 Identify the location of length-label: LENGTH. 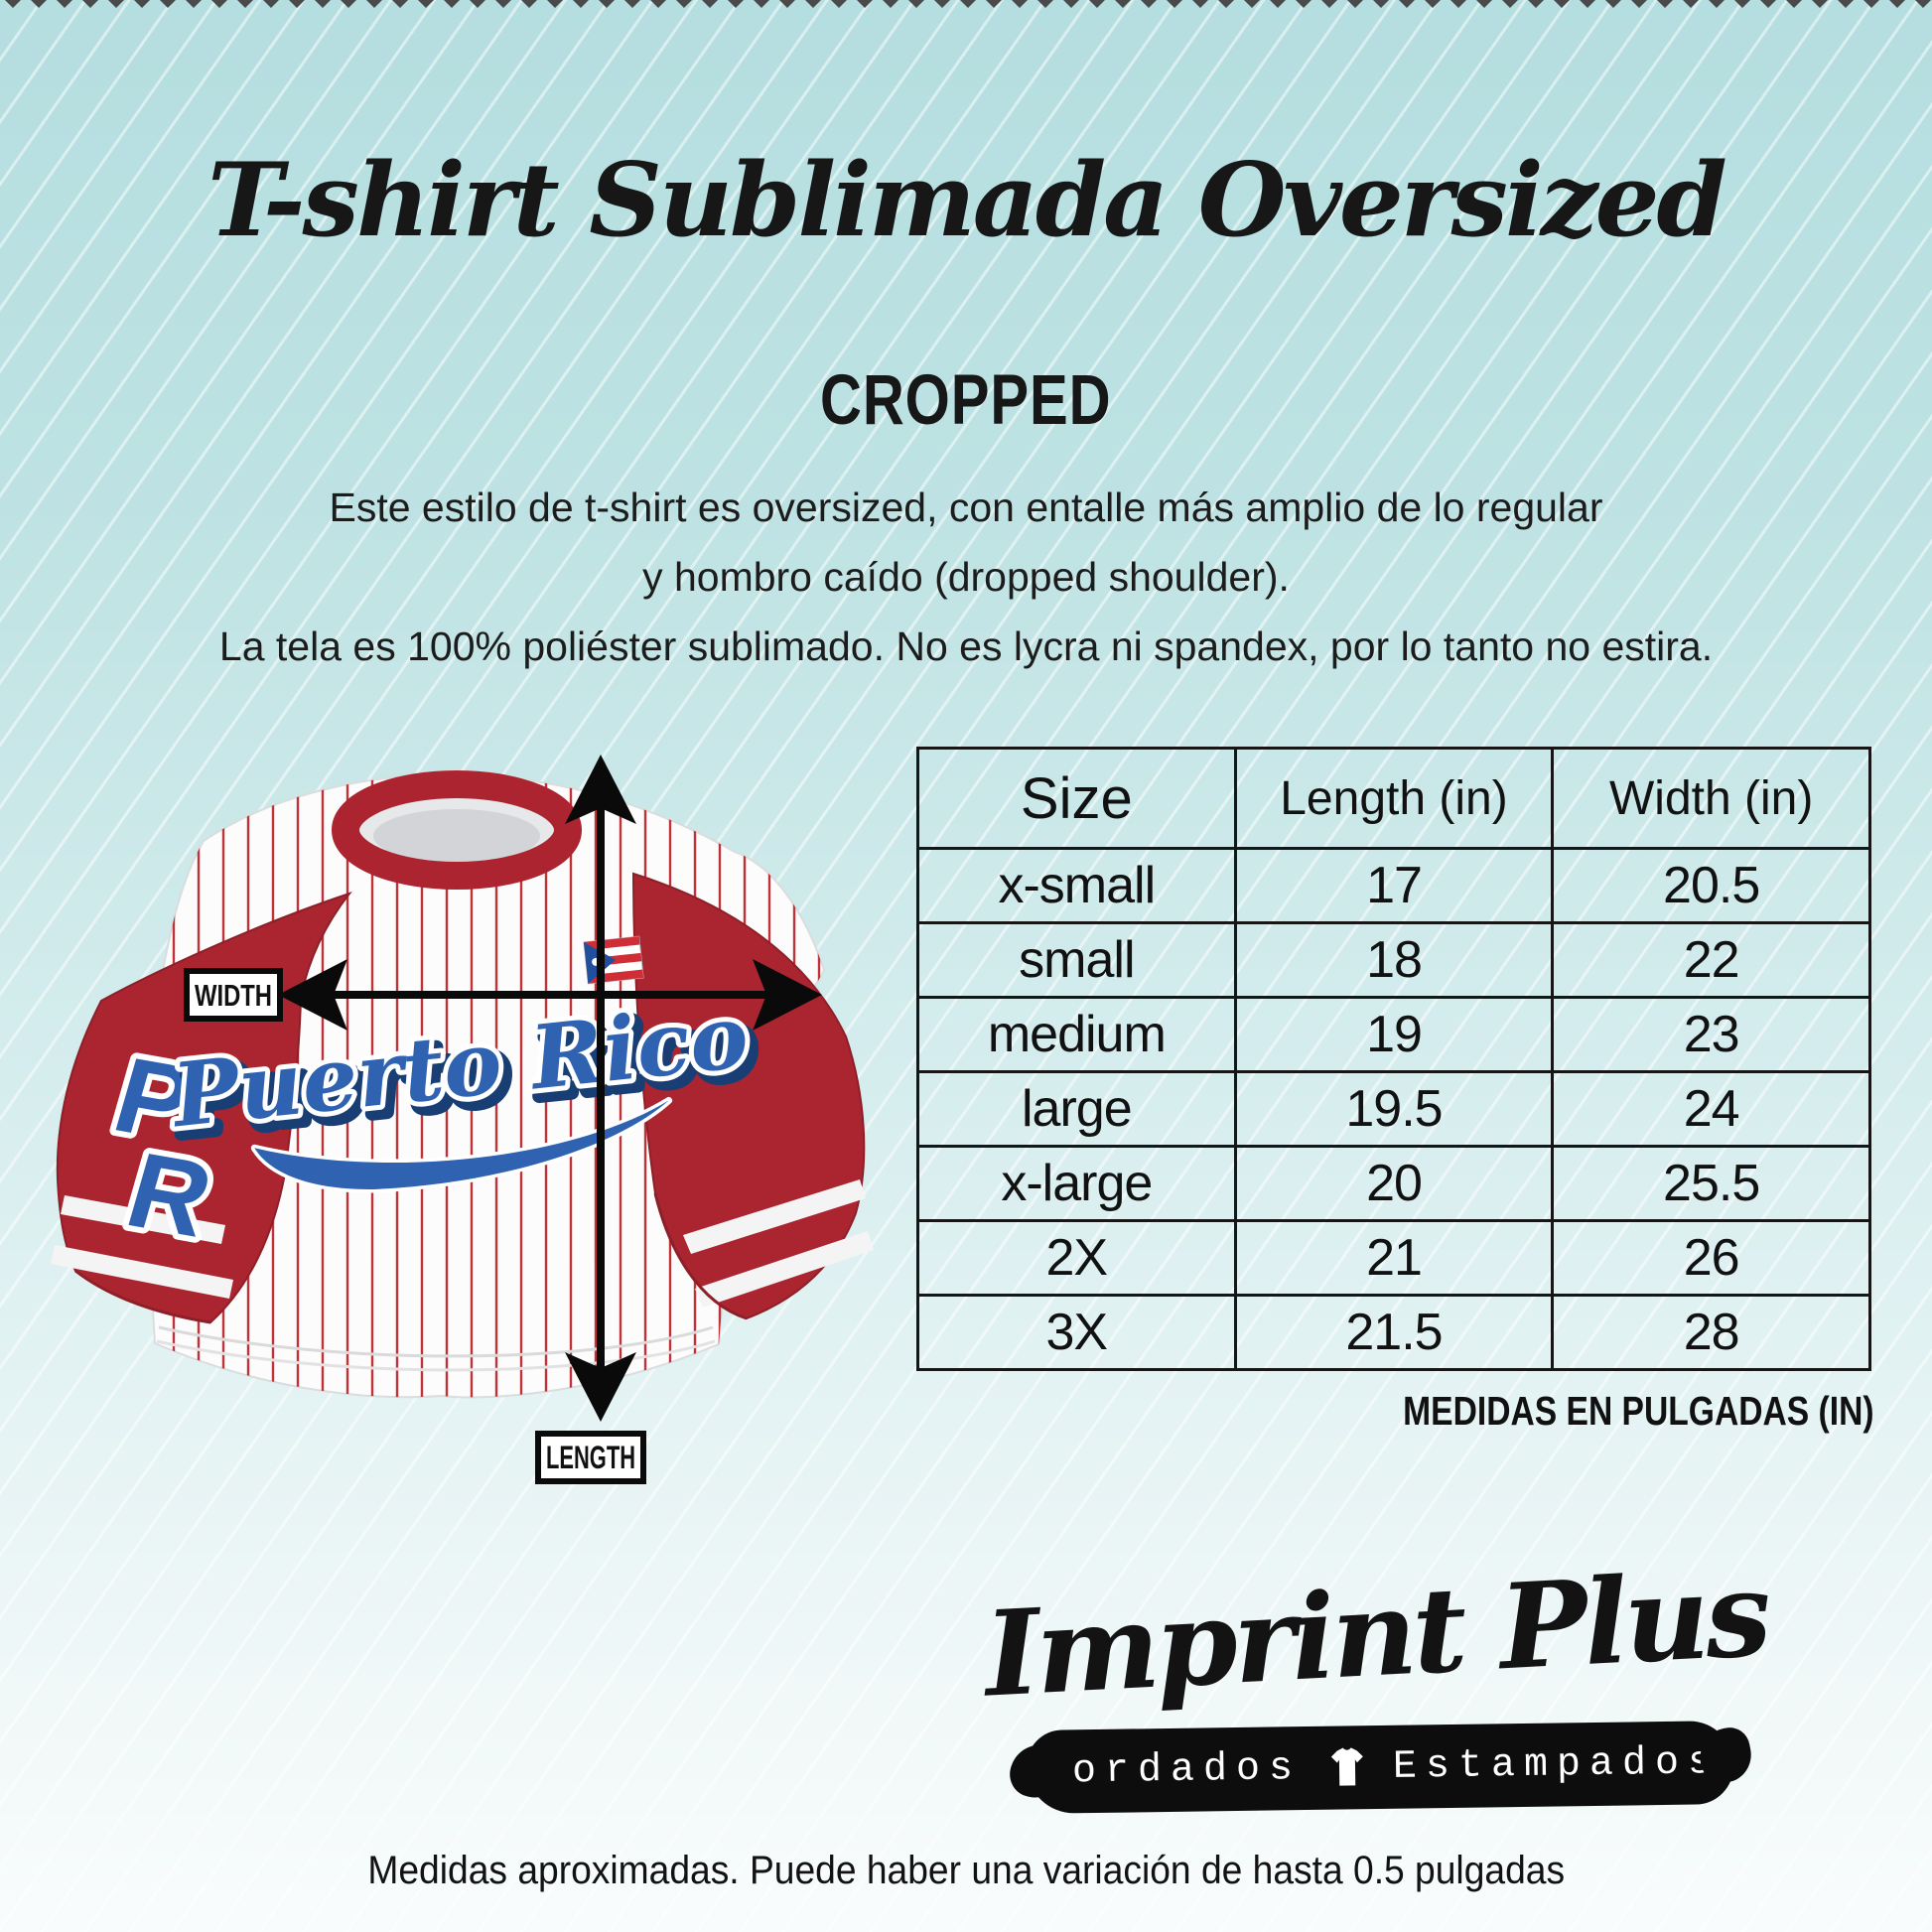
(590, 1457).